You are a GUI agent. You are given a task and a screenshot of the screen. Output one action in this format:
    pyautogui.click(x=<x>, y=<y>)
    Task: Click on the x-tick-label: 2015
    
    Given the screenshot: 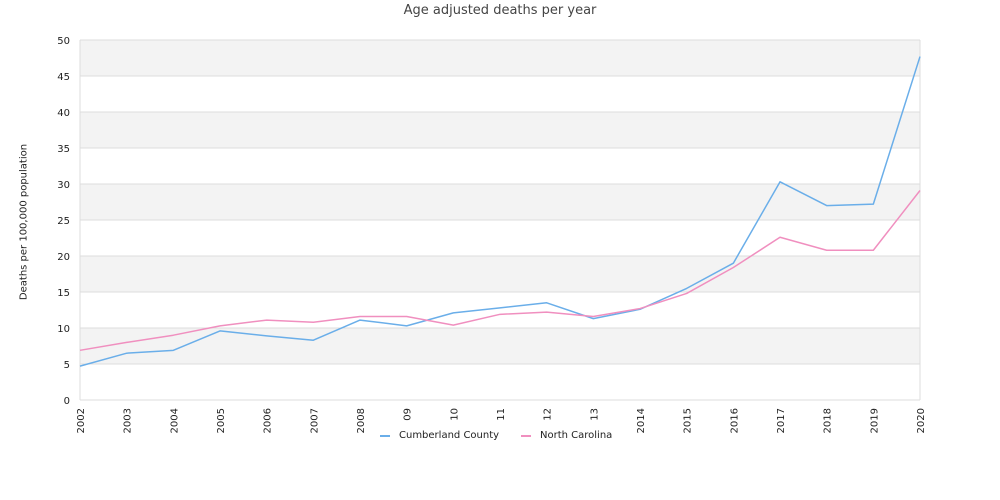 What is the action you would take?
    pyautogui.click(x=688, y=420)
    